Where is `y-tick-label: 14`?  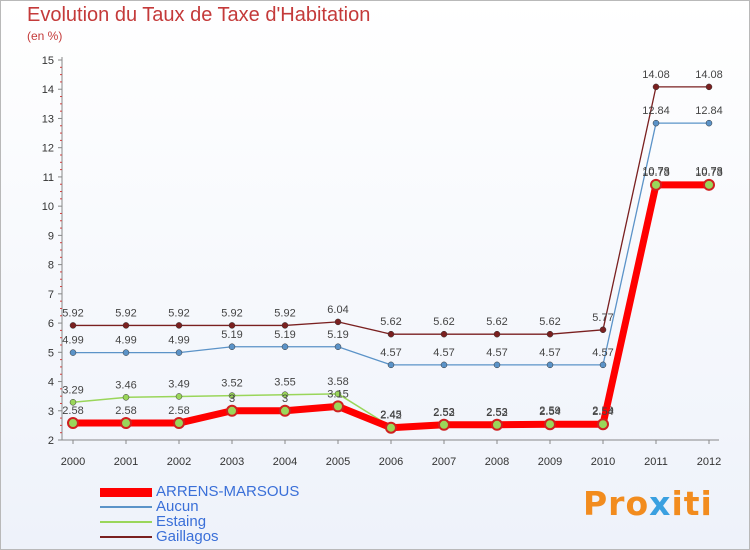
y-tick-label: 14 is located at coordinates (48, 90).